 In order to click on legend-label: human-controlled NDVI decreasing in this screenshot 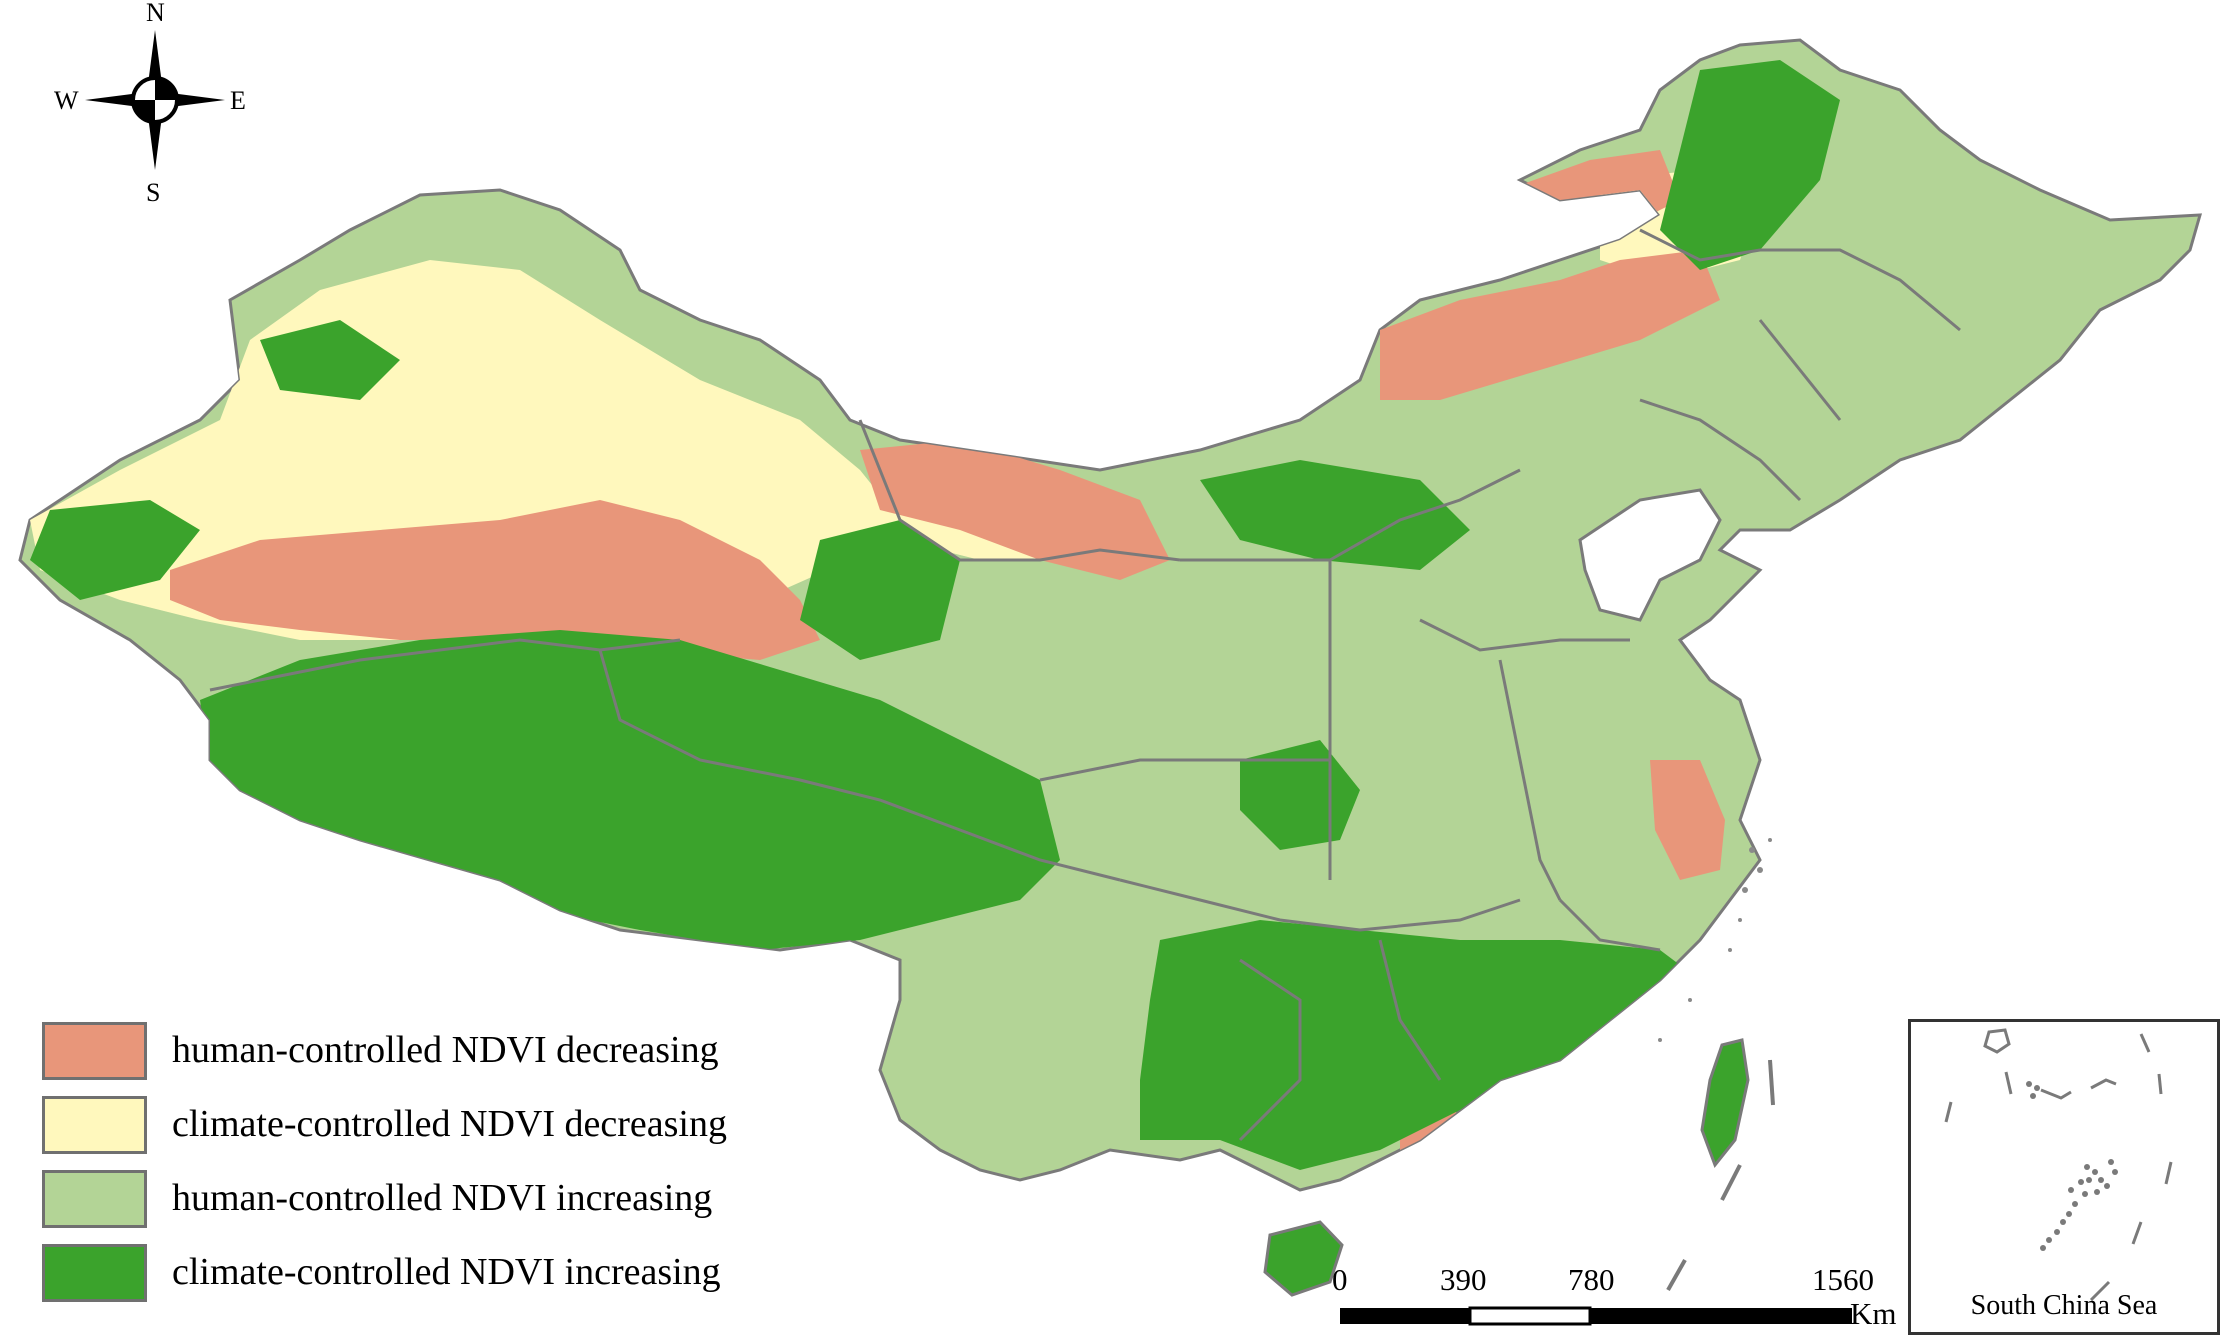, I will do `click(445, 1050)`.